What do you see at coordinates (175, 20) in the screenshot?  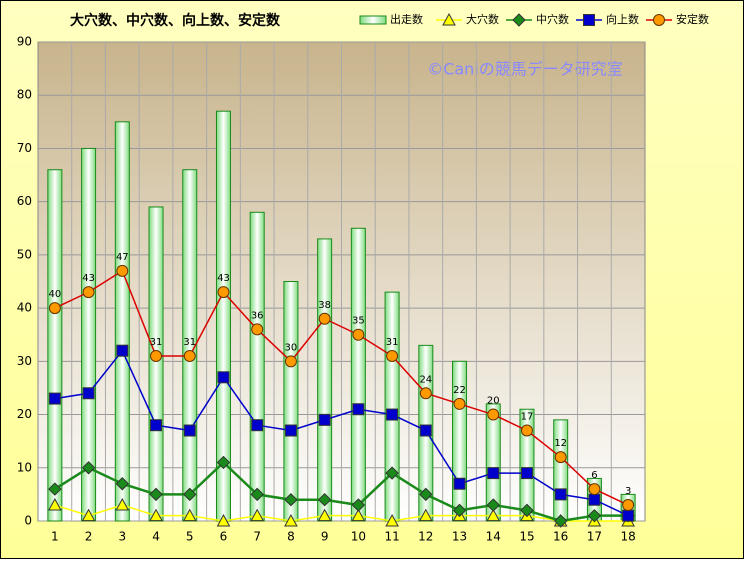 I see `chart-title: 大穴数、中穴数、向上数、安定数` at bounding box center [175, 20].